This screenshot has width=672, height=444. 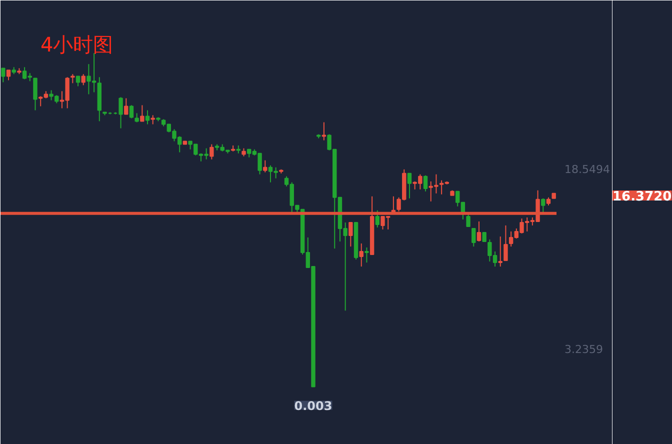 What do you see at coordinates (313, 405) in the screenshot?
I see `annotation: 0.003` at bounding box center [313, 405].